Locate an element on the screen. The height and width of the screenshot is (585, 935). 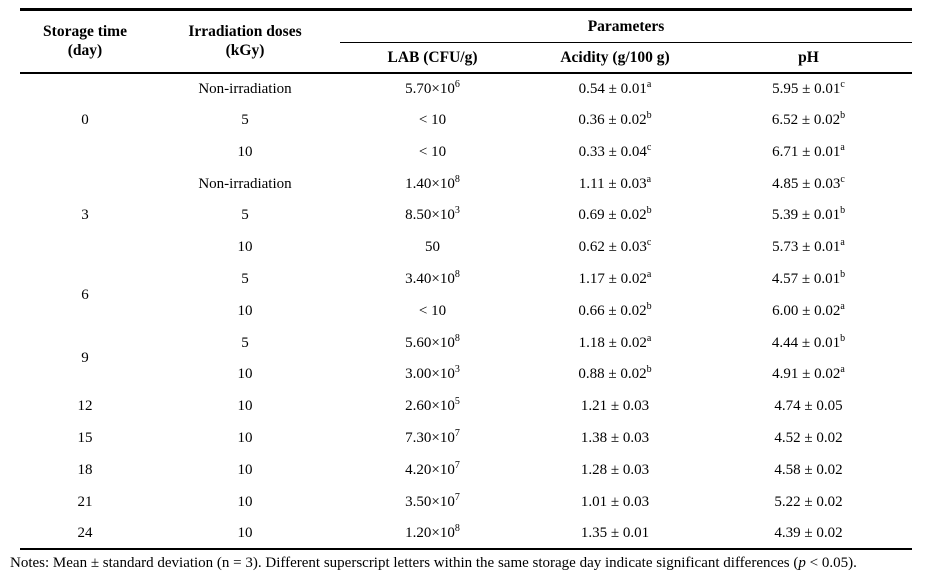
table-row: 6 5 3.40×10⁸ 1.17 ± 0.02a 4.57 ± 0.01b is located at coordinates (466, 282).